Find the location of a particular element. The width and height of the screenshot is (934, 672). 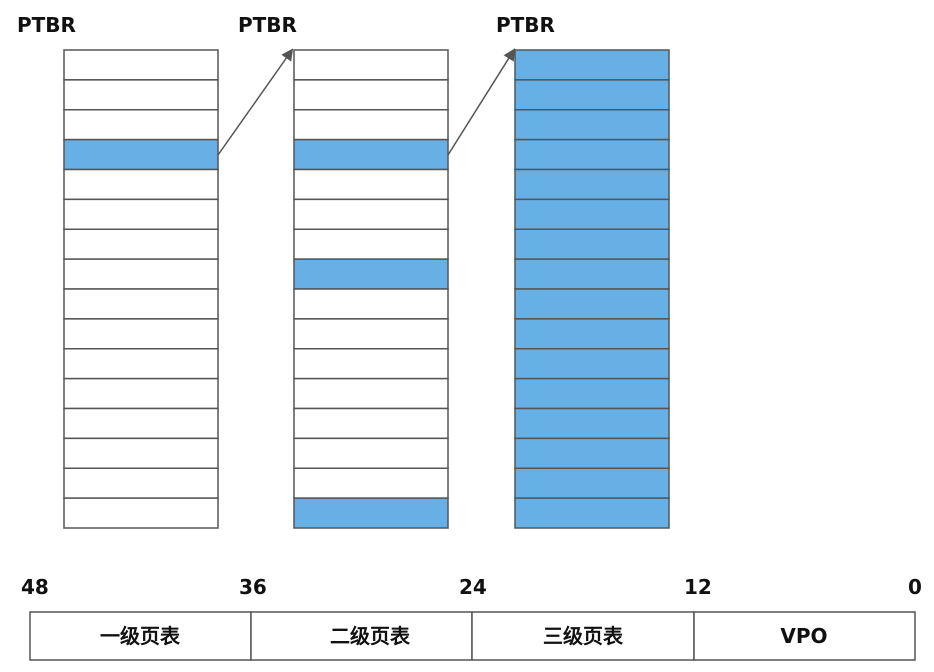

ptbr-label-1: PTBR is located at coordinates (46, 25).